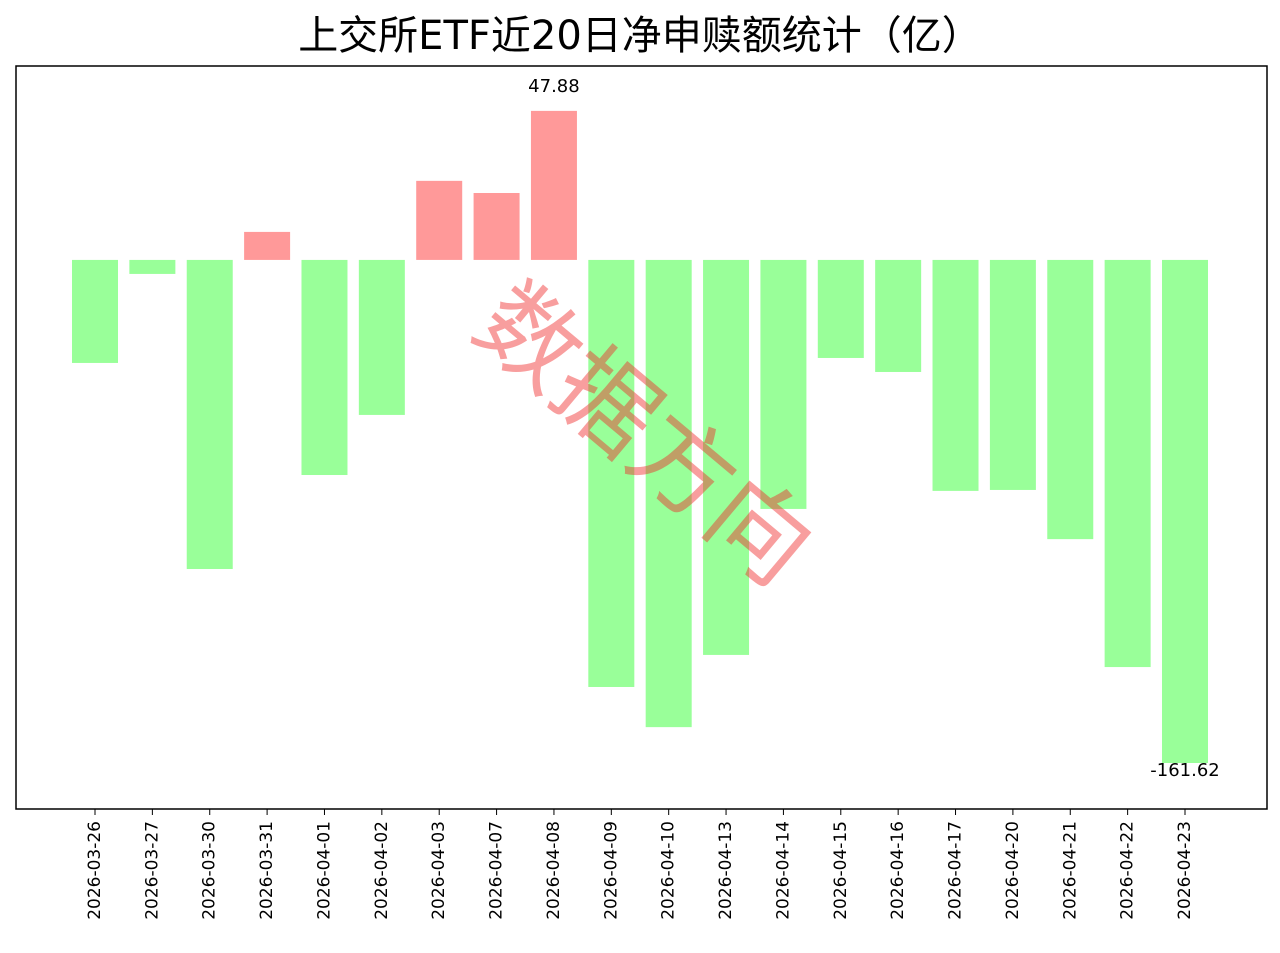 This screenshot has width=1280, height=953. I want to click on x-tick-label: 2026-04-17, so click(956, 870).